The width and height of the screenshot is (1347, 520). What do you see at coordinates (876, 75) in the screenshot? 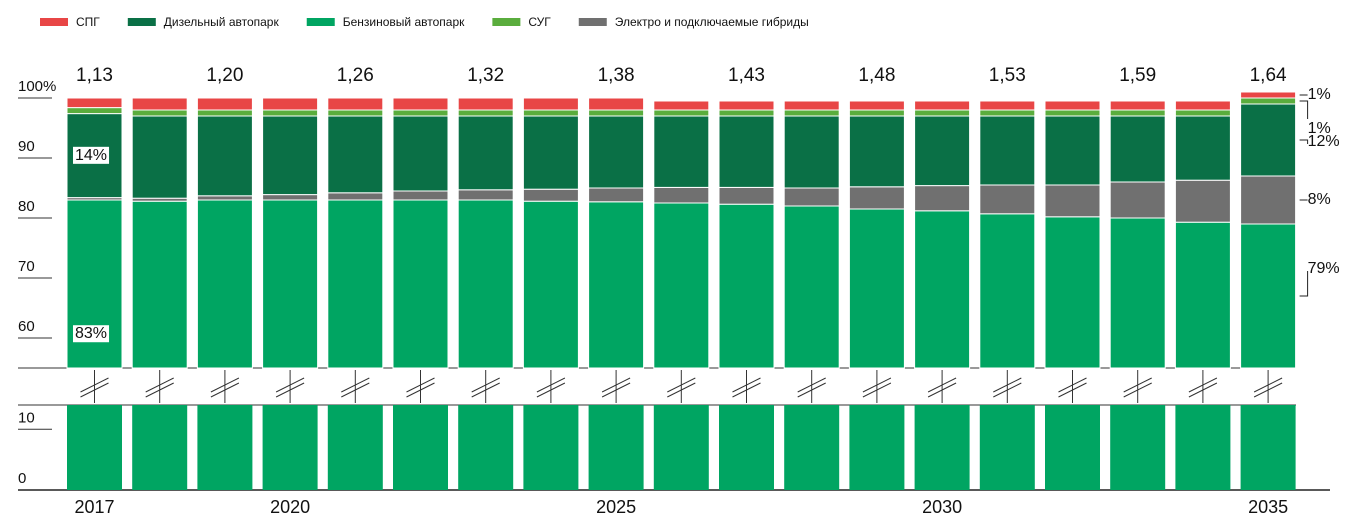
I see `total-label: 1,48` at bounding box center [876, 75].